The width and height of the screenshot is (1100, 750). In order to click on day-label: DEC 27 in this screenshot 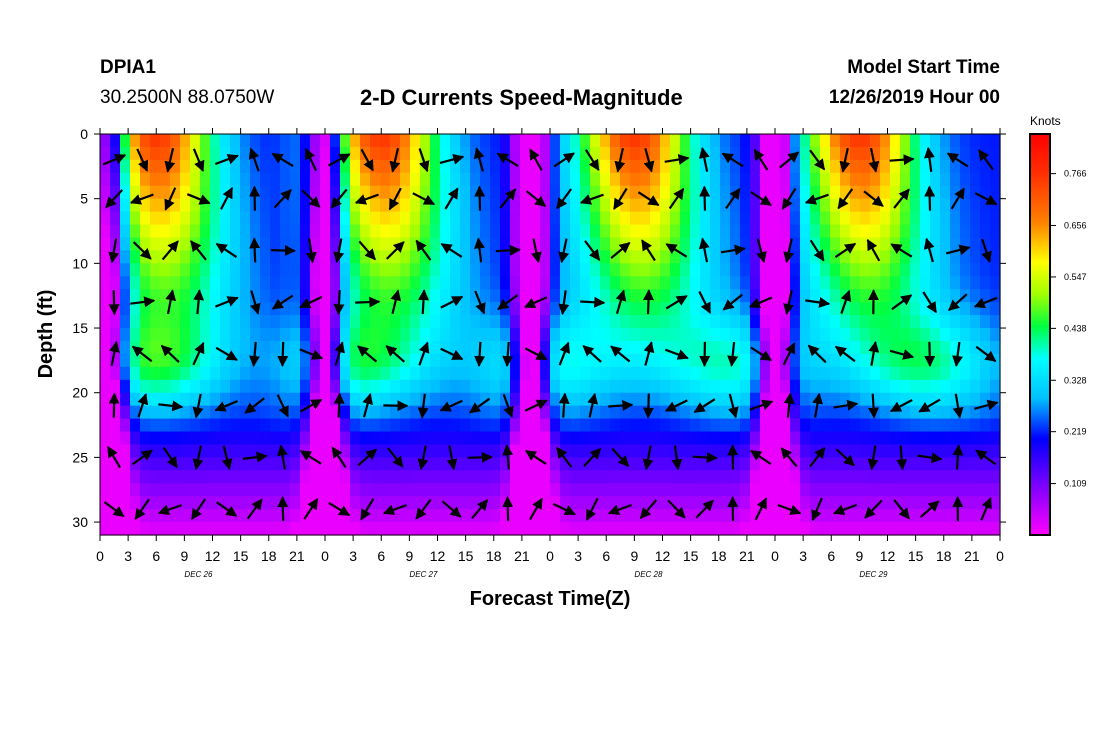, I will do `click(423, 574)`.